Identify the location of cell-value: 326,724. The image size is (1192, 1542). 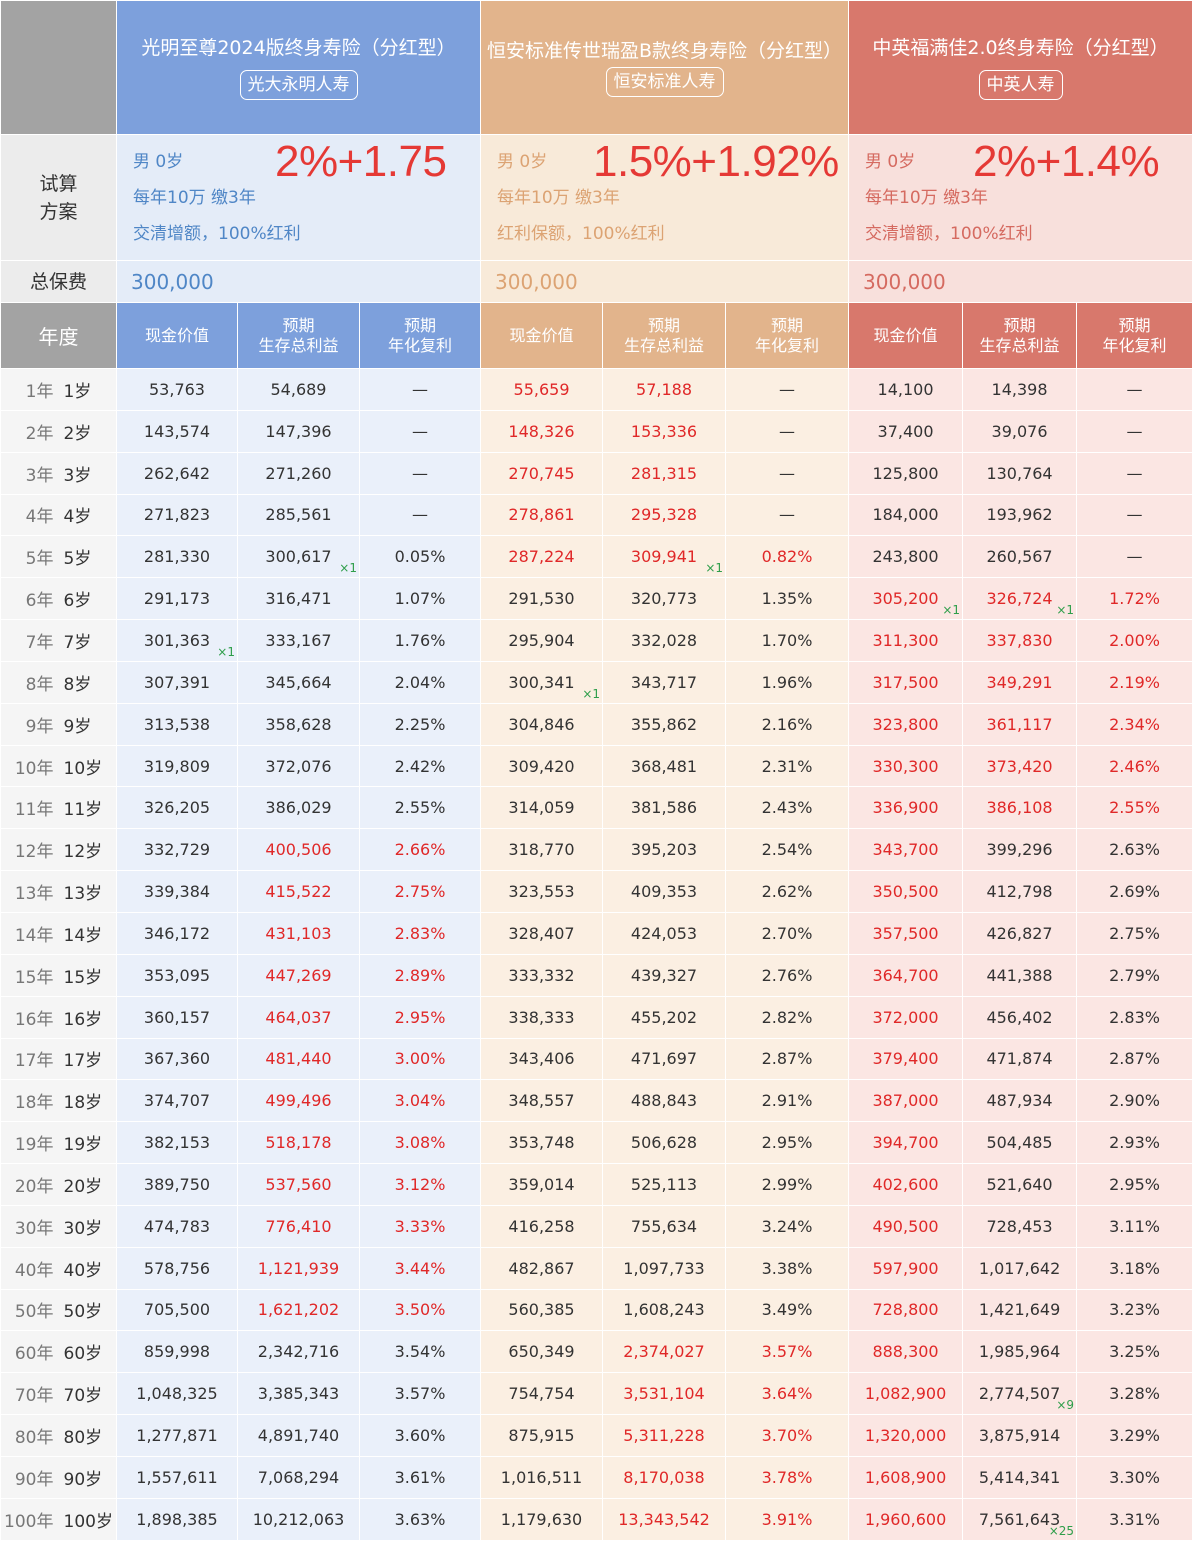
(1019, 599).